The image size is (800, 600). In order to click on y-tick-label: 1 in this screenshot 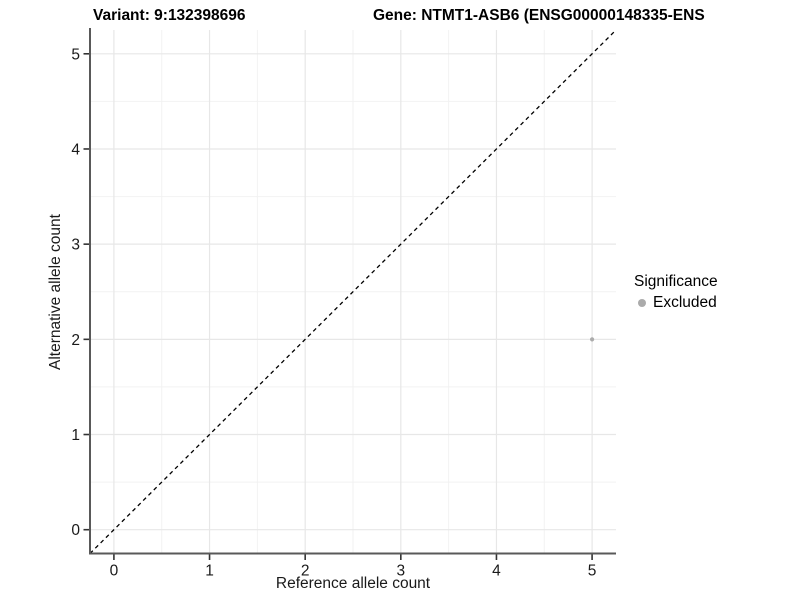, I will do `click(75, 435)`.